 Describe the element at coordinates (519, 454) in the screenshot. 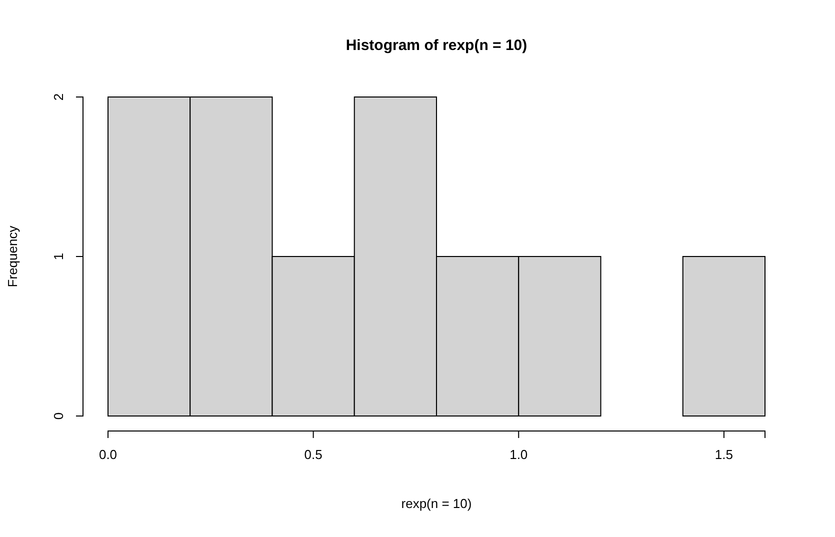

I see `x-tick-label: 1.0` at that location.